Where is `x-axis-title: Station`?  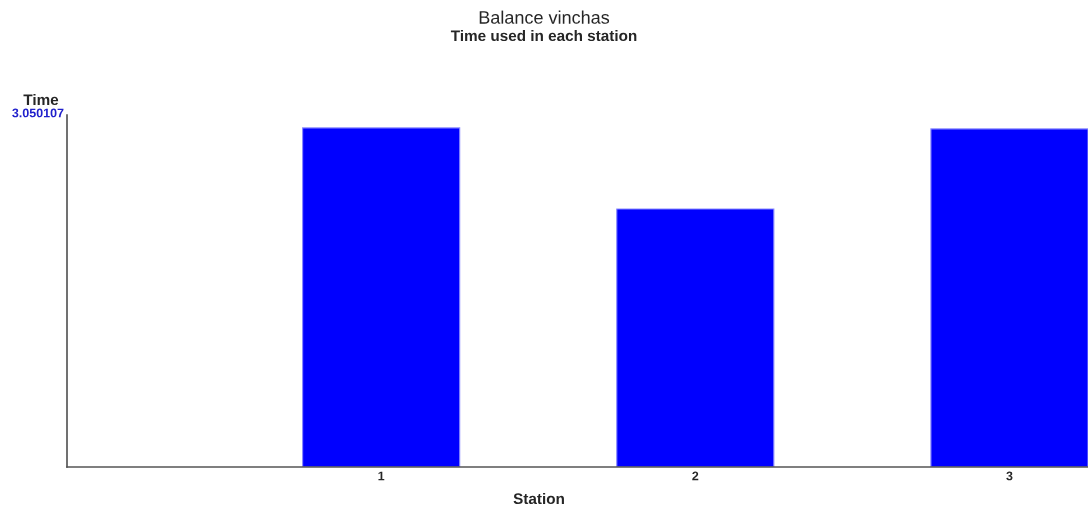 x-axis-title: Station is located at coordinates (538, 498).